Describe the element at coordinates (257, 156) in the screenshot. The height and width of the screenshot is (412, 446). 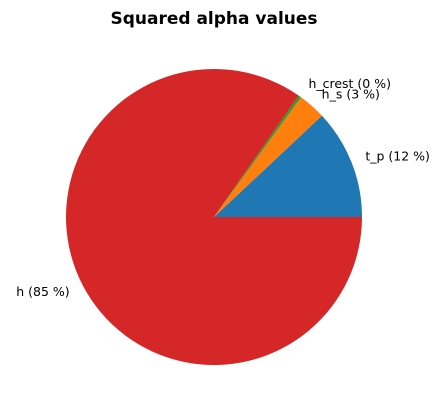
I see `pie-slice-h-crest` at that location.